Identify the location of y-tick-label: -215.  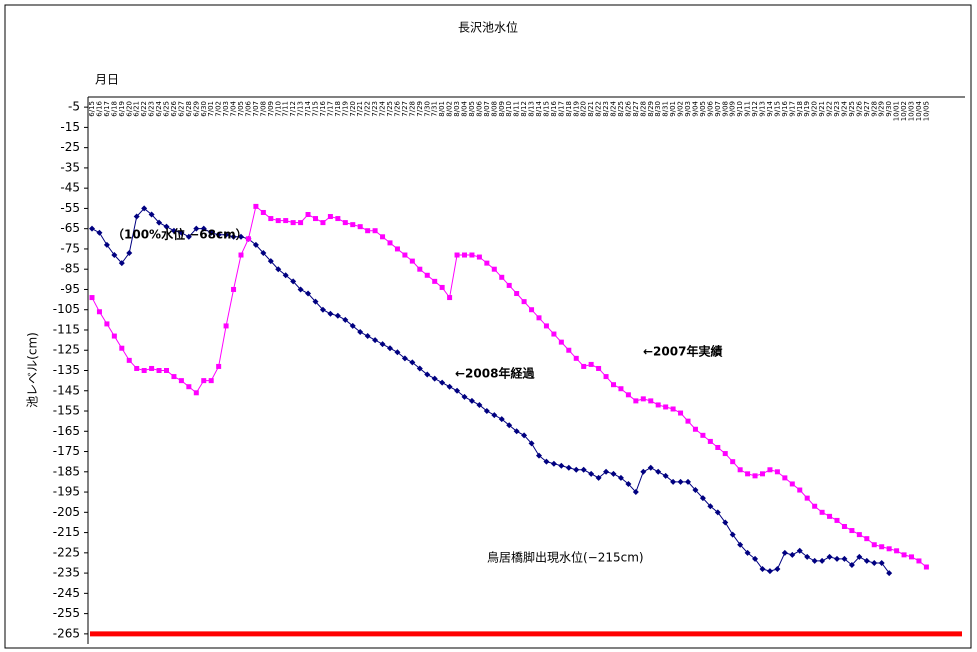
(66, 532).